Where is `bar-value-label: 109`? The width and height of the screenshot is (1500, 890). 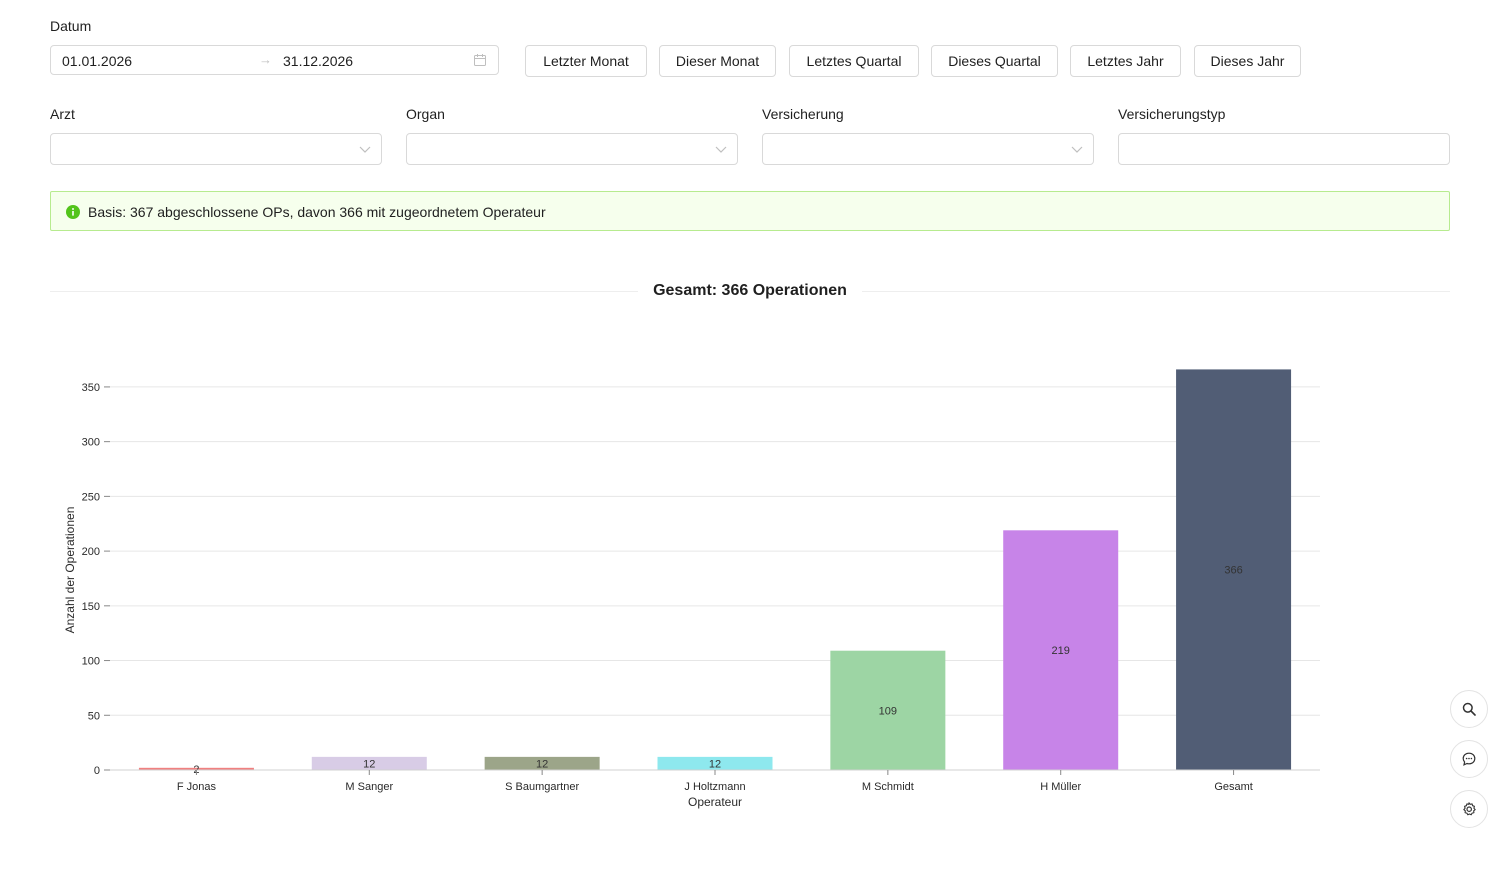
bar-value-label: 109 is located at coordinates (888, 711).